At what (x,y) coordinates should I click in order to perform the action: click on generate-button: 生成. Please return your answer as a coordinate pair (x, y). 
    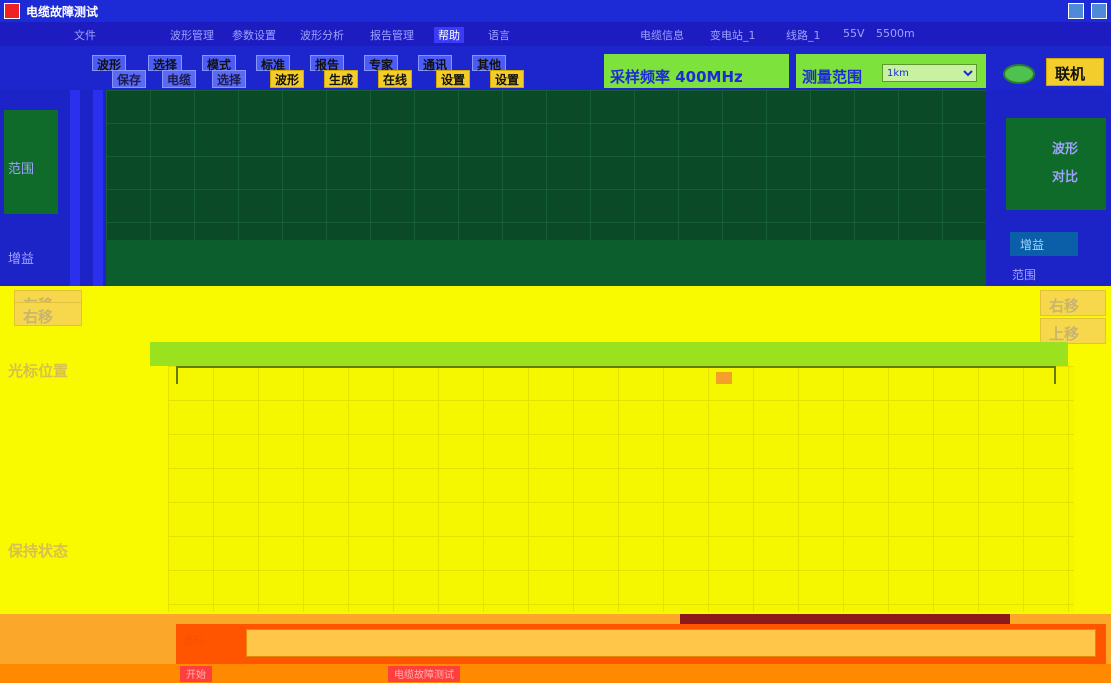
    Looking at the image, I should click on (341, 79).